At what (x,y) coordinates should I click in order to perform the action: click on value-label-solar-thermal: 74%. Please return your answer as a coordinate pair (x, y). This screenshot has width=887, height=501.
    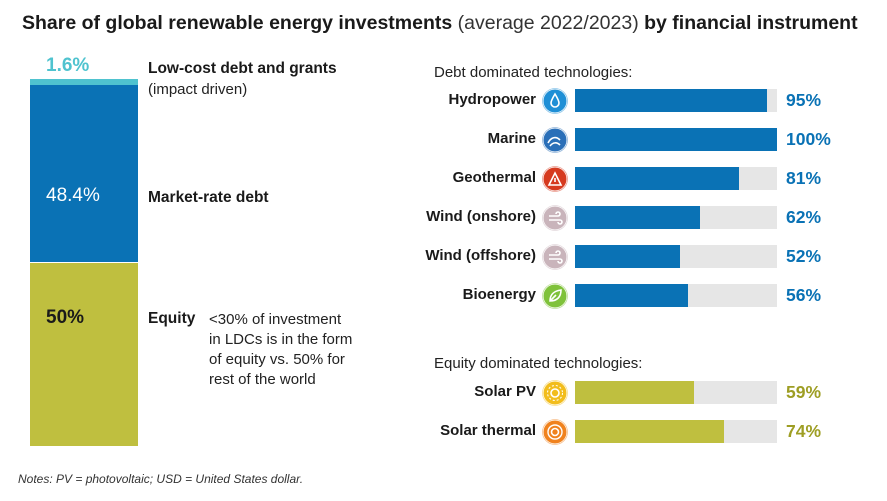
    Looking at the image, I should click on (804, 431).